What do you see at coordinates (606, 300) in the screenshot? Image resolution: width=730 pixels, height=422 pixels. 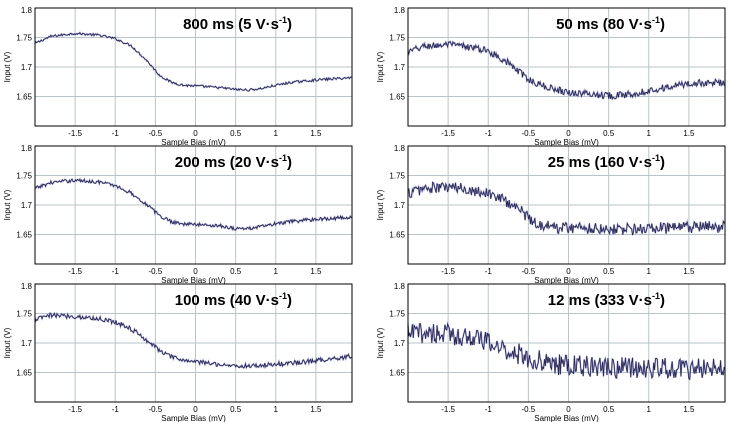 I see `panel-title: 12 ms (333 V·s-1)` at bounding box center [606, 300].